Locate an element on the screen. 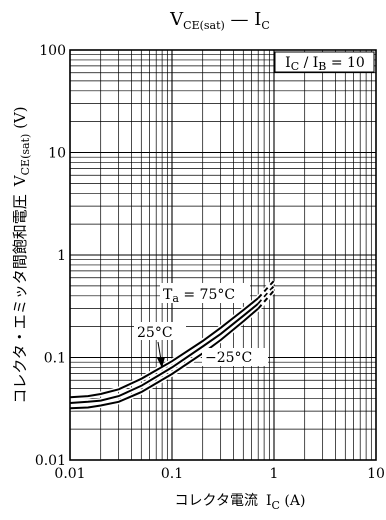 The height and width of the screenshot is (520, 386). label-bg-m25 is located at coordinates (235, 357).